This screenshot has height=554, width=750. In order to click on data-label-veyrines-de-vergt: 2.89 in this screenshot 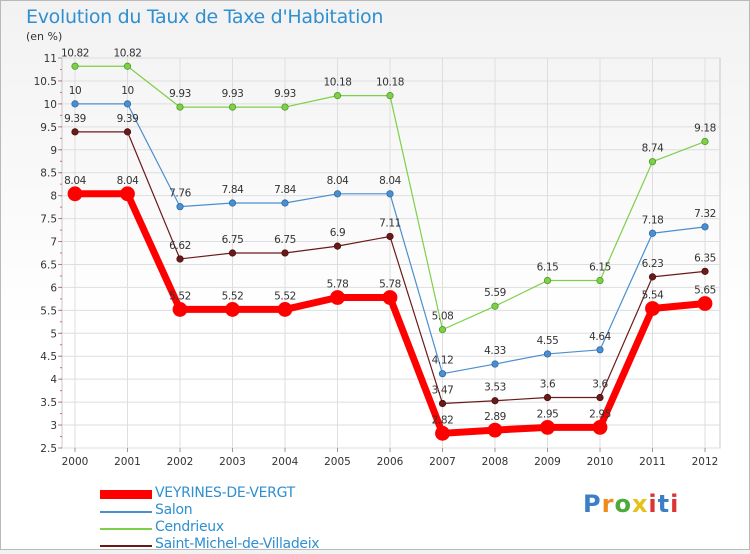, I will do `click(495, 417)`.